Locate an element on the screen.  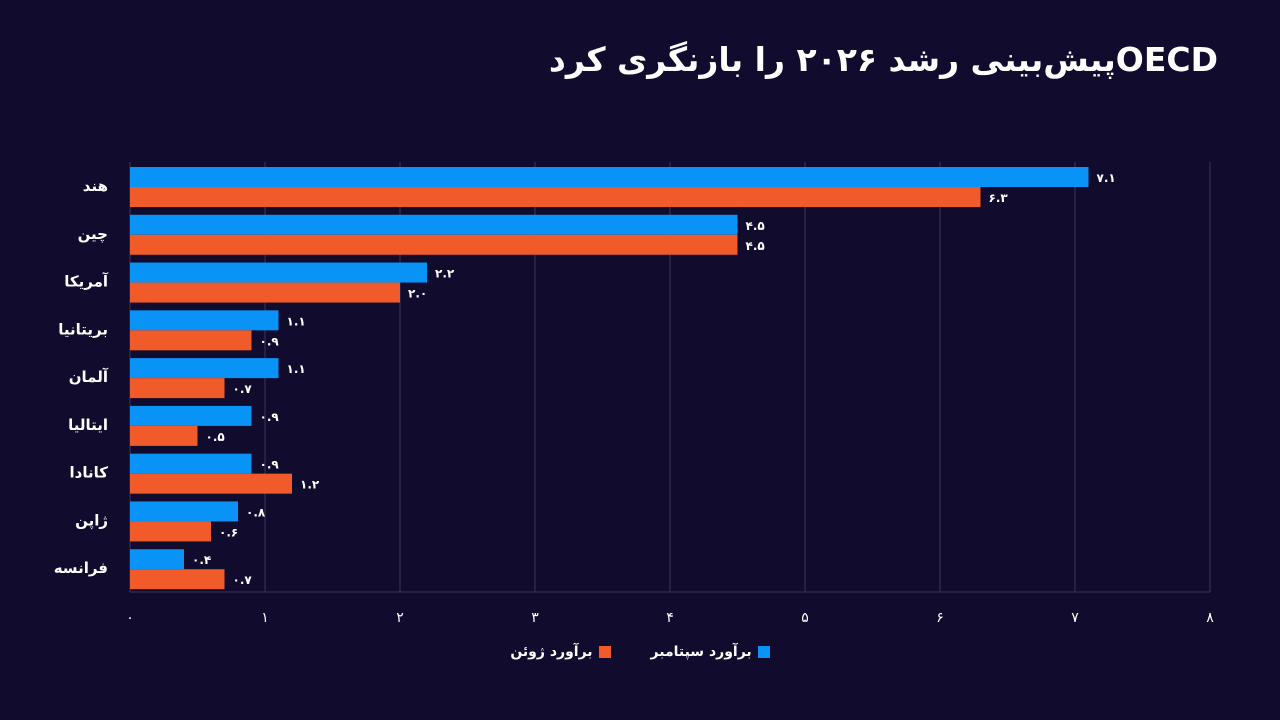
legend-item-june: برآورد ژوئن is located at coordinates (560, 652).